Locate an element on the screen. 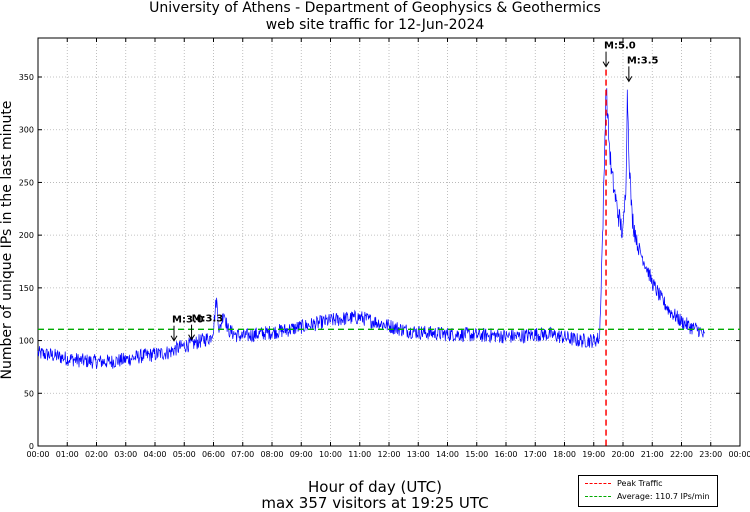 The image size is (750, 512). event-label: M:3.3 is located at coordinates (208, 319).